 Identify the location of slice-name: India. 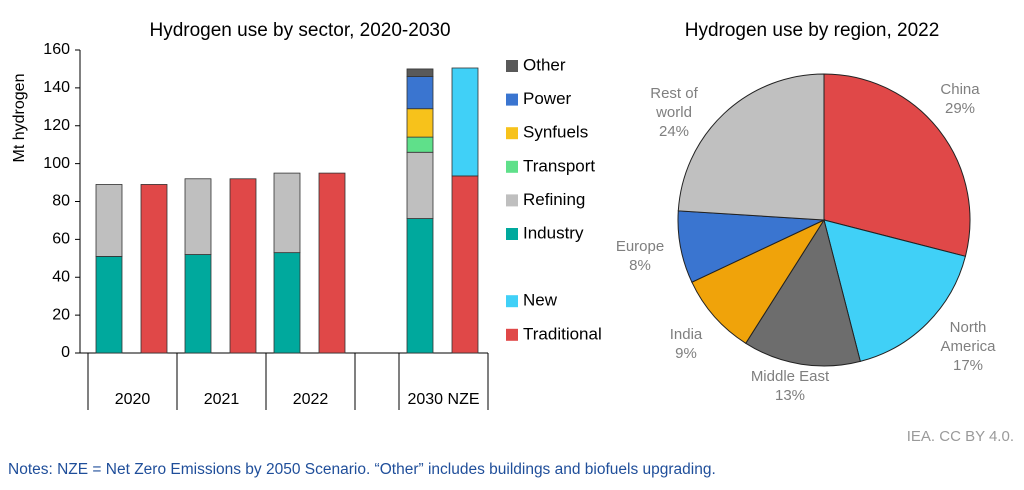
(686, 334).